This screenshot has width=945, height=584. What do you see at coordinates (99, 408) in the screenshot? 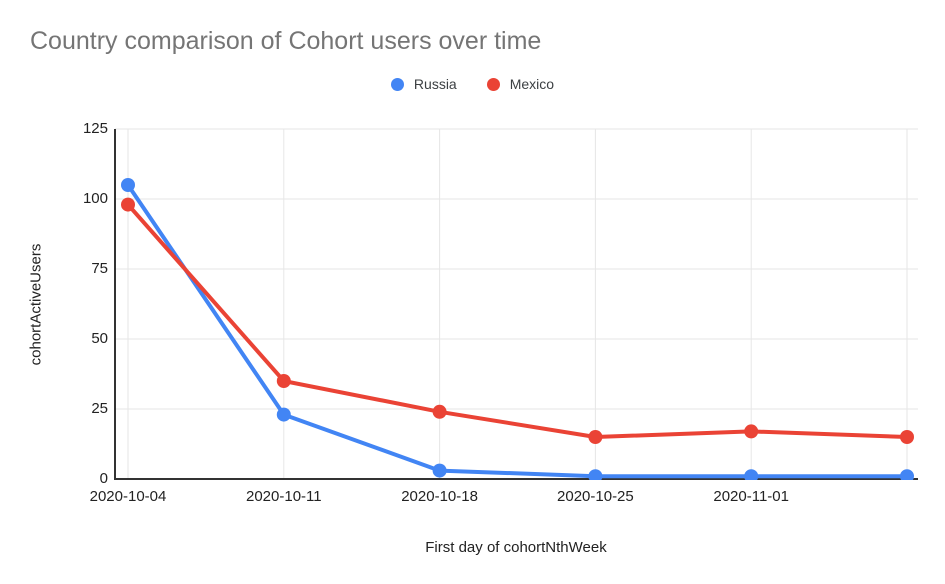
I see `y-tick-label: 25` at bounding box center [99, 408].